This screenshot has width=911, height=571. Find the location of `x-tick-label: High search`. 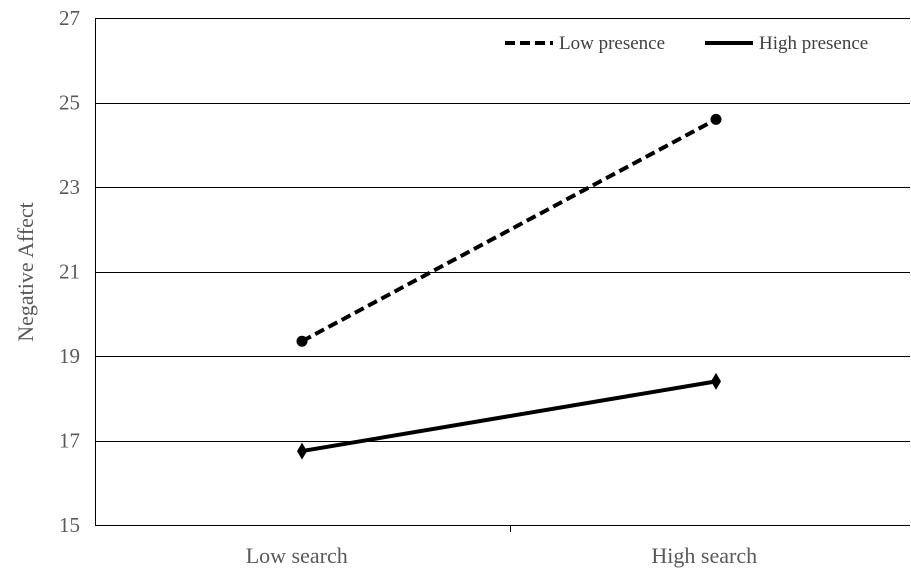

x-tick-label: High search is located at coordinates (704, 555).